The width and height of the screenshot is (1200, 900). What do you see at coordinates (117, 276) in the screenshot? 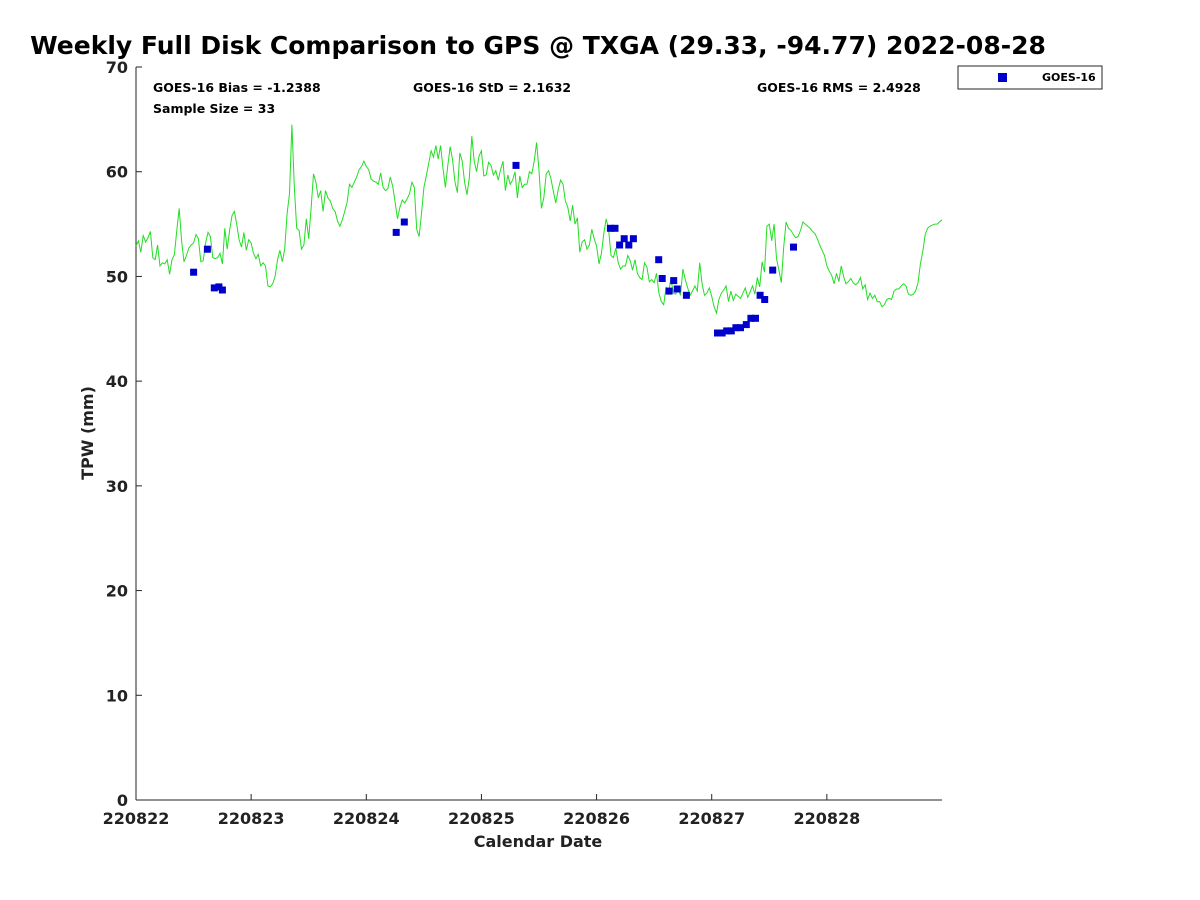
I see `y-tick-label: 50` at bounding box center [117, 276].